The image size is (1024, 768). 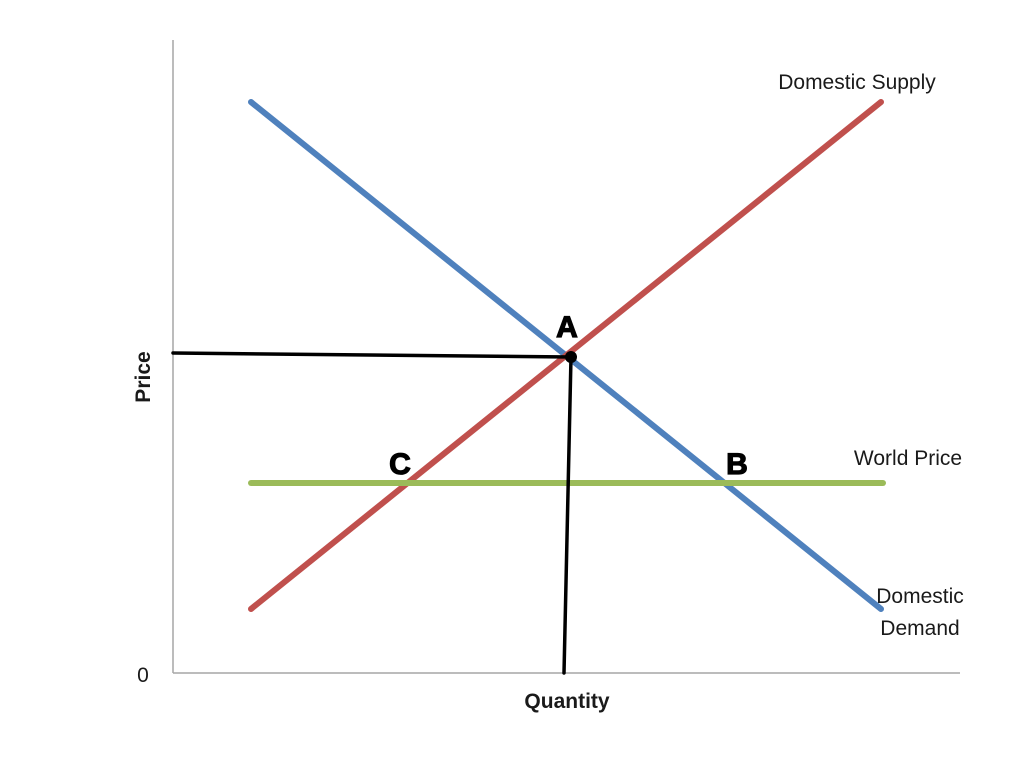 What do you see at coordinates (919, 628) in the screenshot?
I see `domestic-demand-label-line2: Demand` at bounding box center [919, 628].